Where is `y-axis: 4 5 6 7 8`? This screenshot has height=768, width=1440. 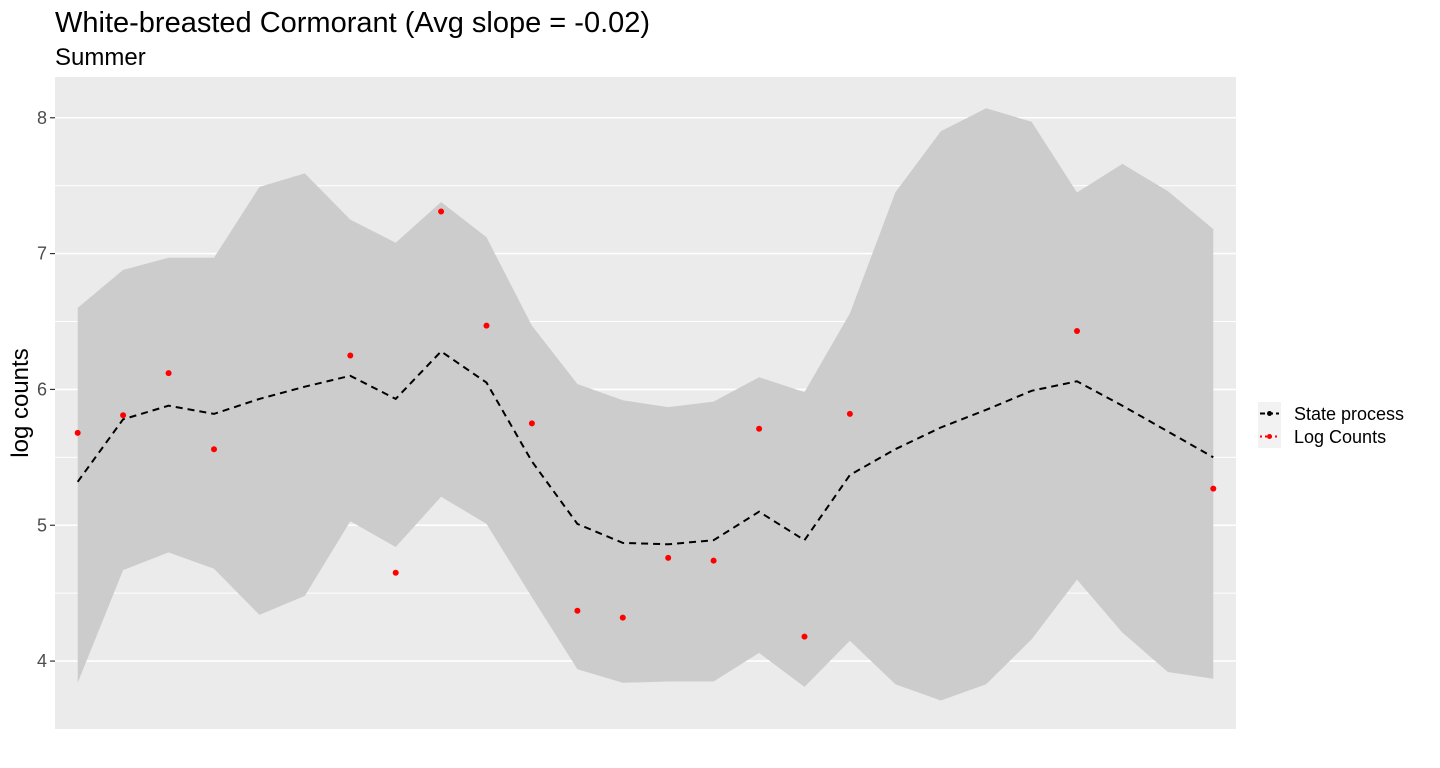
y-axis: 4 5 6 7 8 is located at coordinates (46, 389).